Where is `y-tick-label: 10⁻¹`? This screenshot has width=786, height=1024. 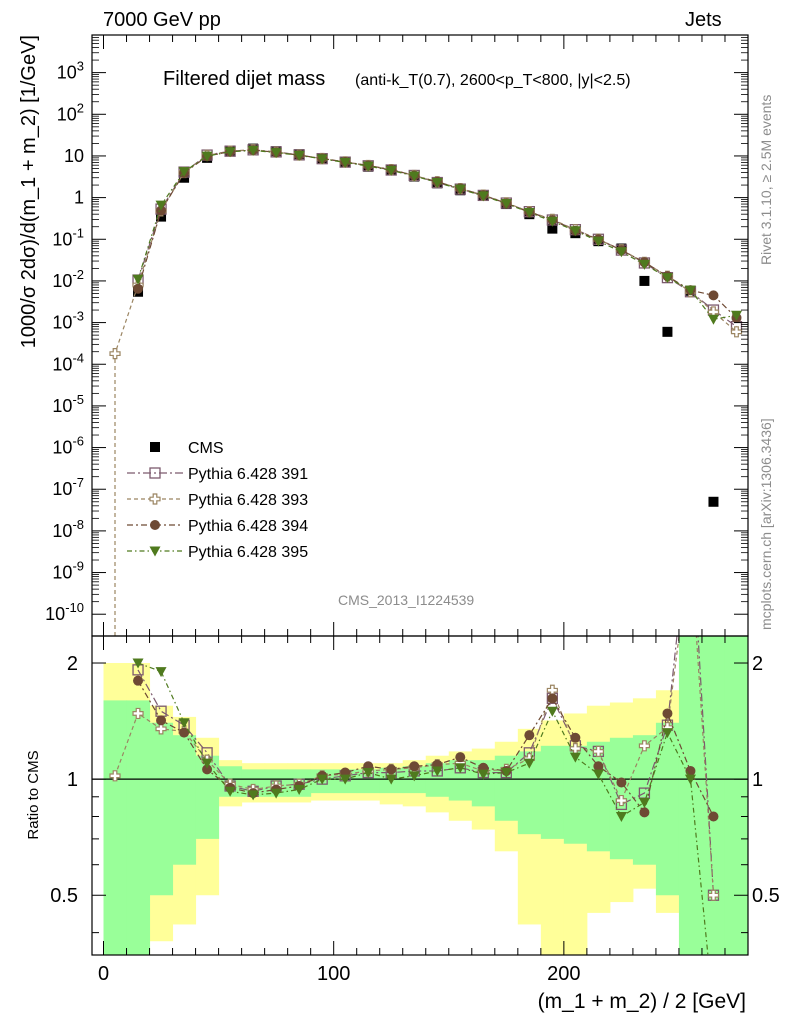 y-tick-label: 10⁻¹ is located at coordinates (68, 237).